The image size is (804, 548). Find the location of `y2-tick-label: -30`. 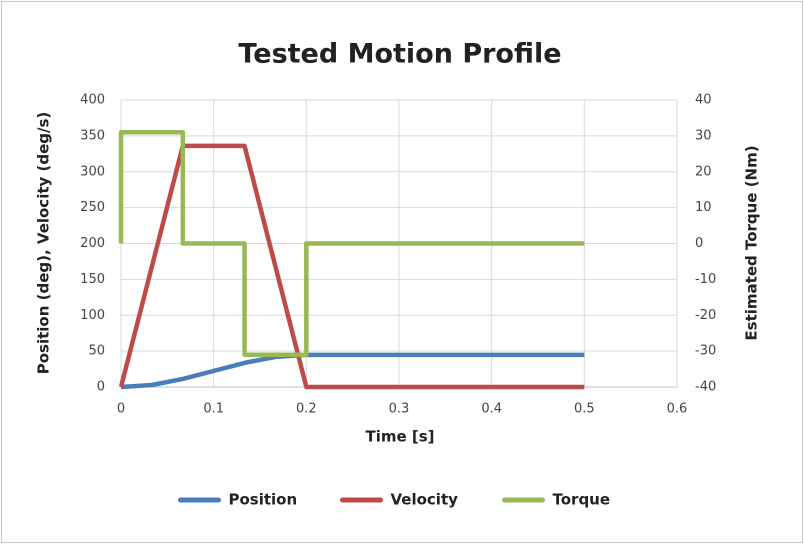

y2-tick-label: -30 is located at coordinates (705, 351).